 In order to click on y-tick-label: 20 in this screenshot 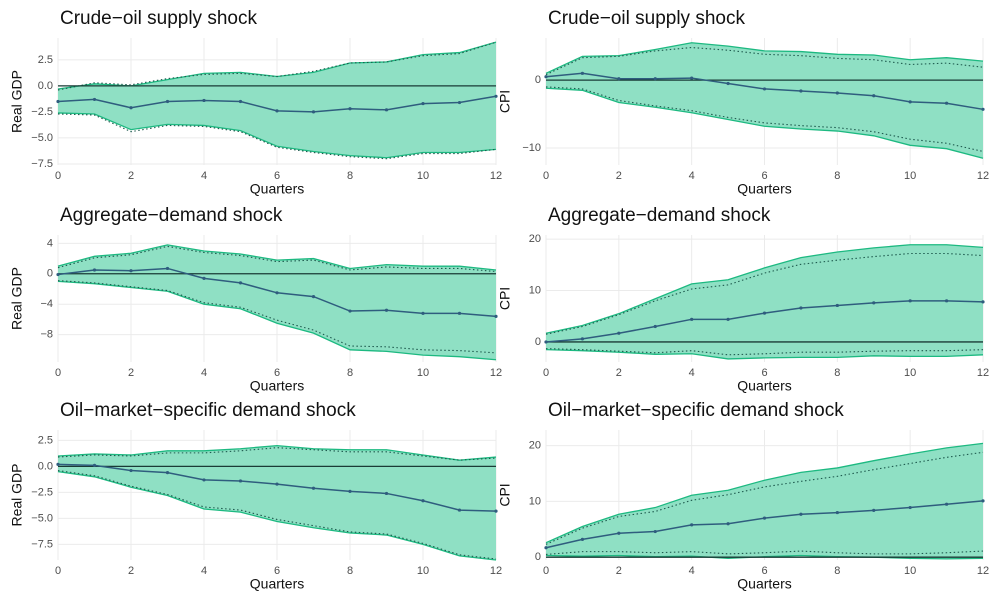, I will do `click(535, 446)`.